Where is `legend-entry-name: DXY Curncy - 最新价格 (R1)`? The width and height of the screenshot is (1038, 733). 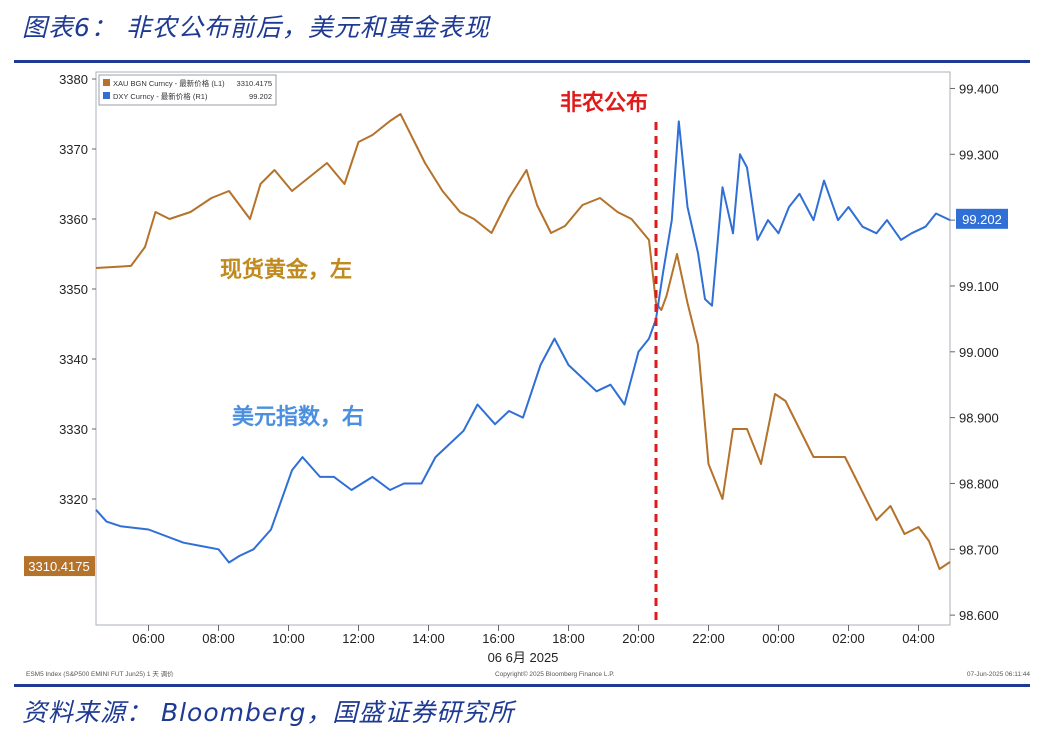 legend-entry-name: DXY Curncy - 最新价格 (R1) is located at coordinates (160, 96).